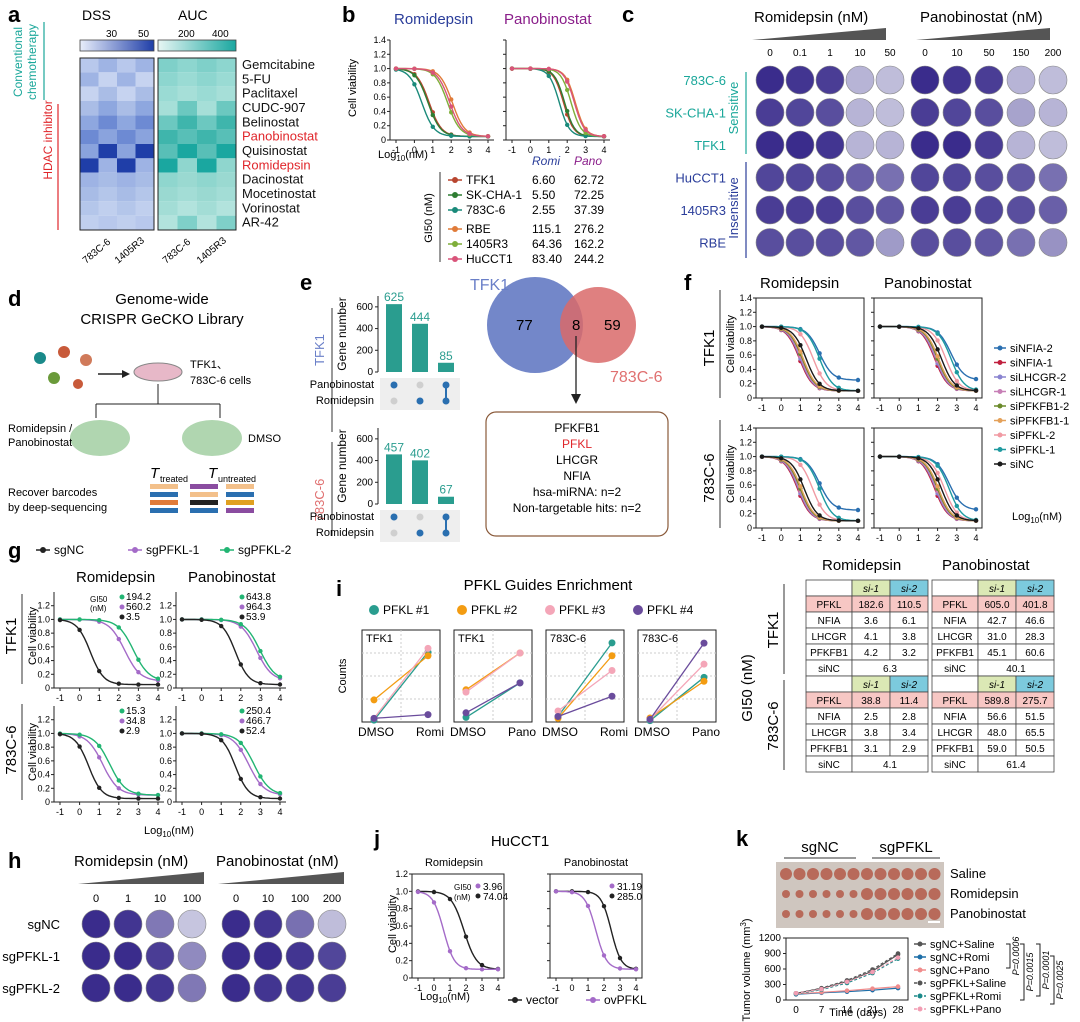 The image size is (1080, 1022). What do you see at coordinates (222, 647) in the screenshot?
I see `dose-response-plot: 0 0.2 0.4 0.6 0.8 1.0 1.2 -1 0 1 2 3 4` at bounding box center [222, 647].